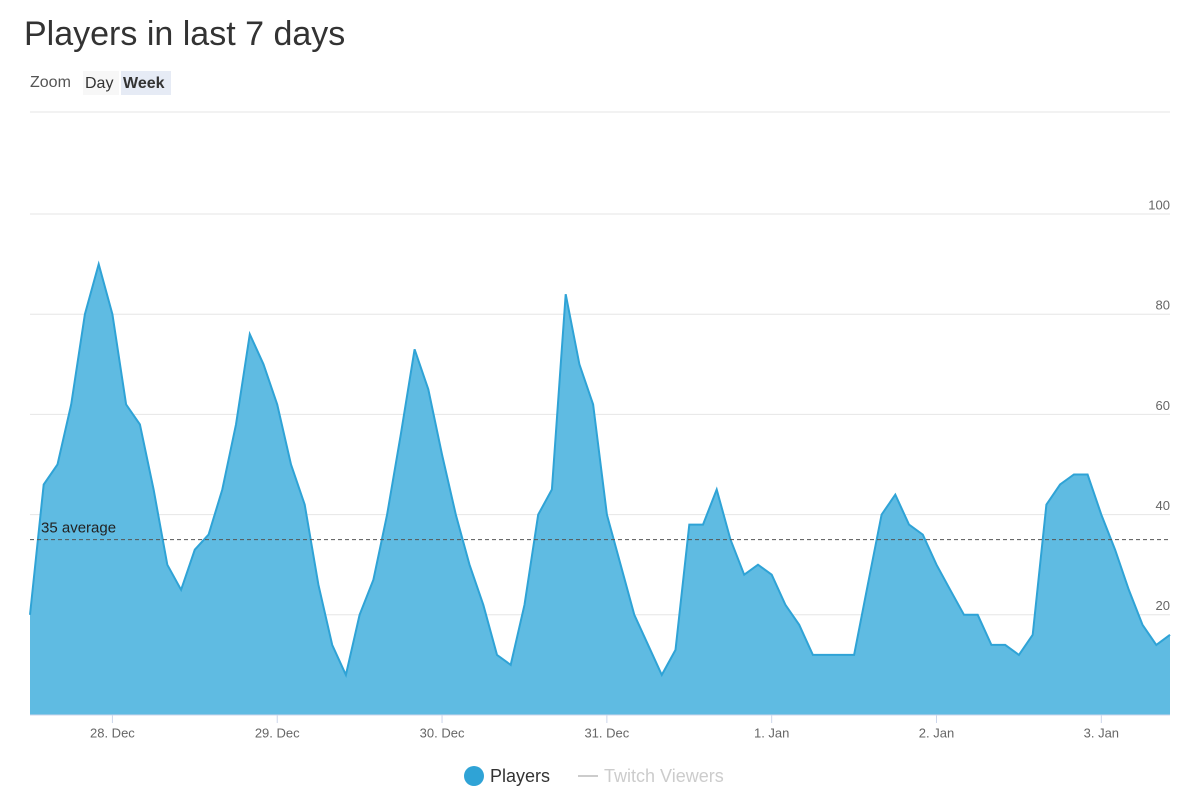 This screenshot has width=1200, height=803. Describe the element at coordinates (78, 528) in the screenshot. I see `average-label: 35 average` at that location.